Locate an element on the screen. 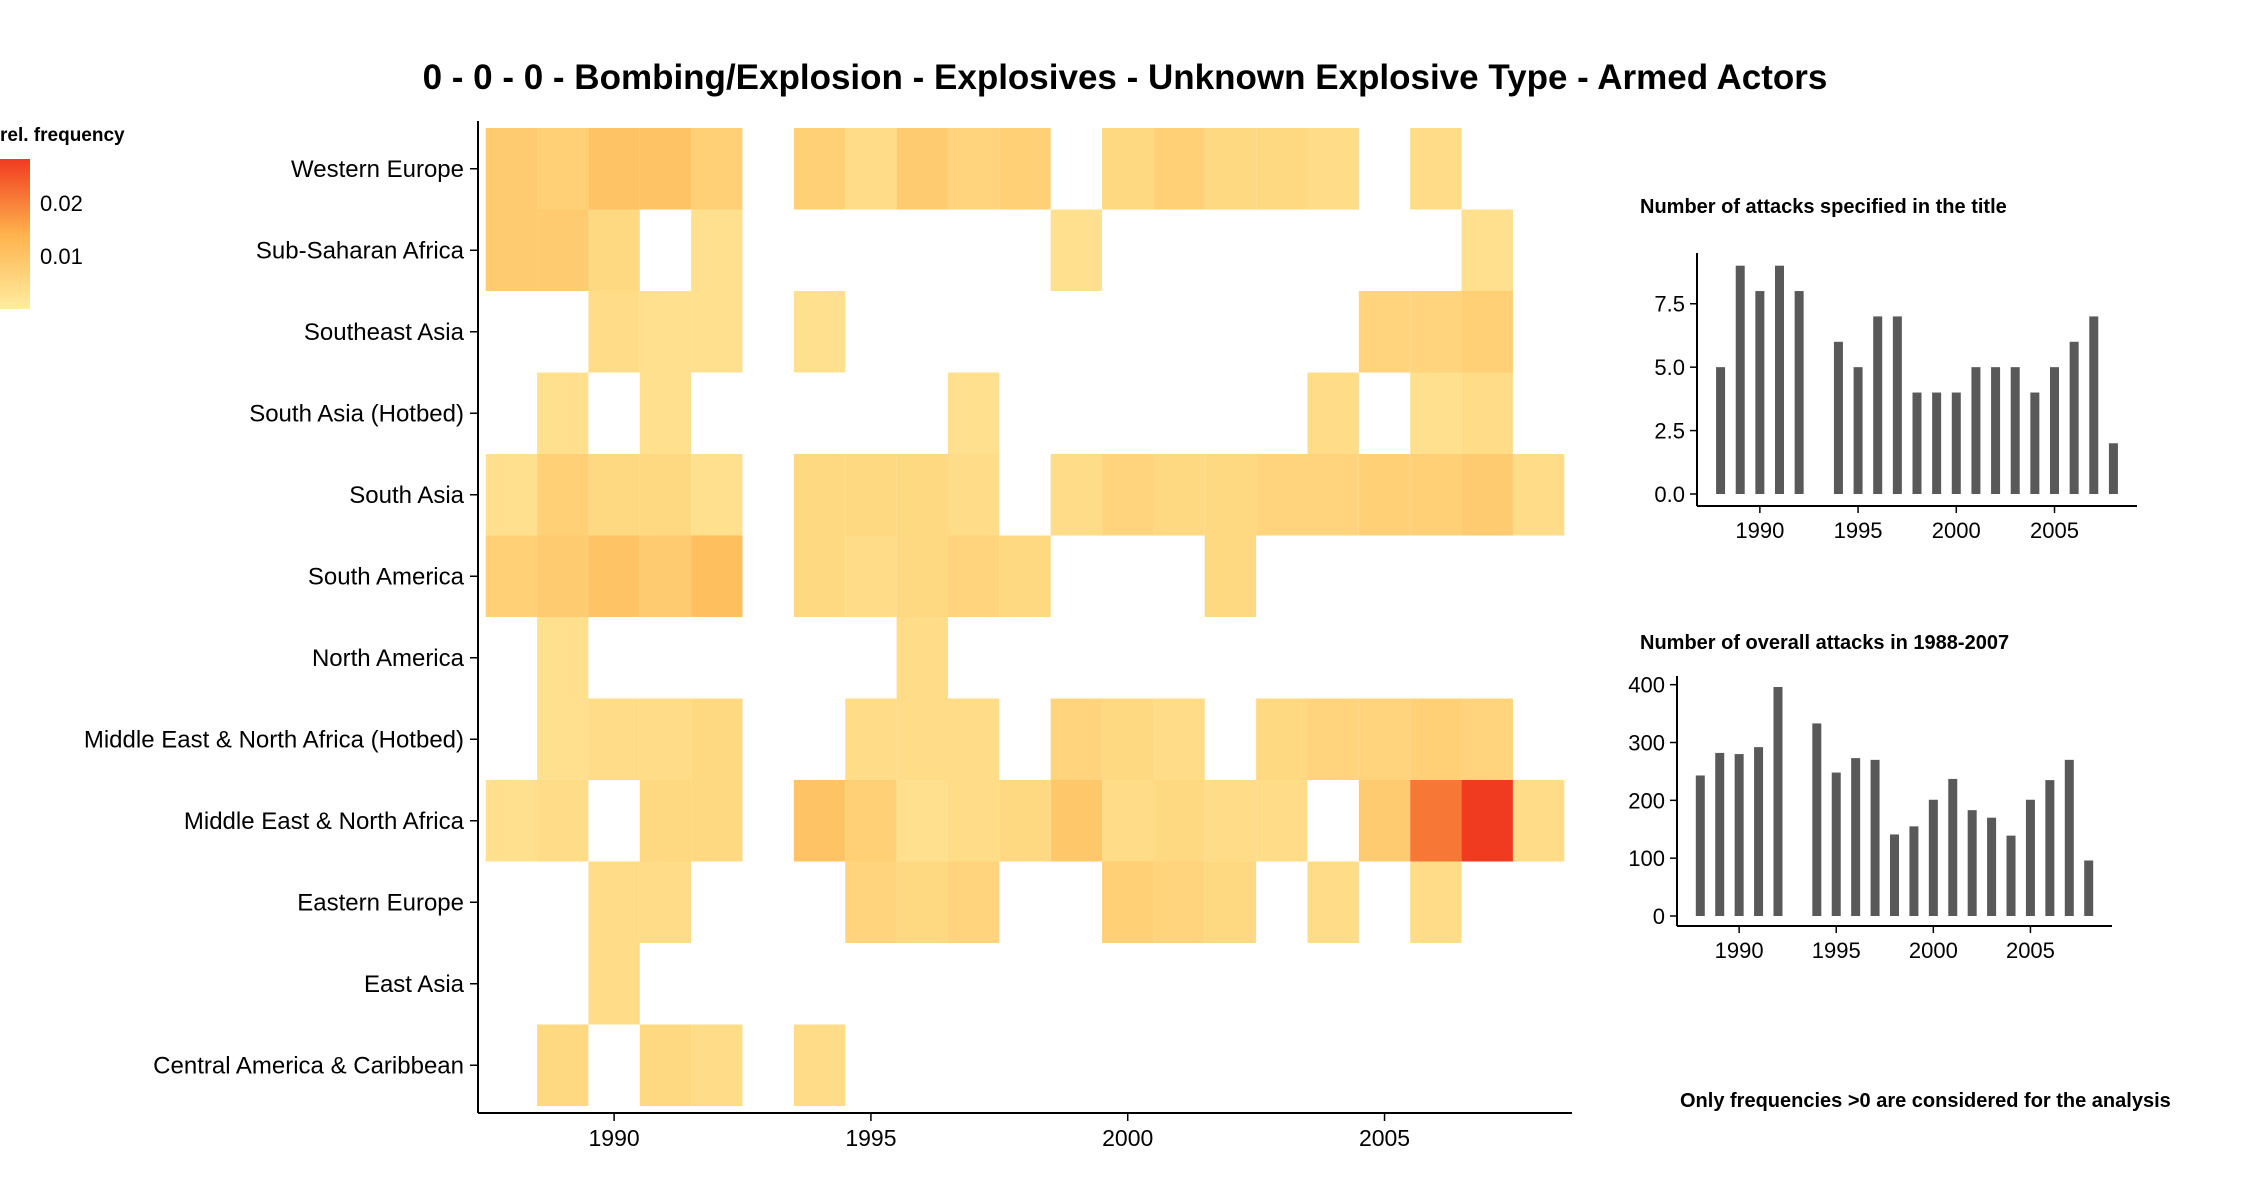 The image size is (2250, 1200). y-tick-label: 300 is located at coordinates (1646, 743).